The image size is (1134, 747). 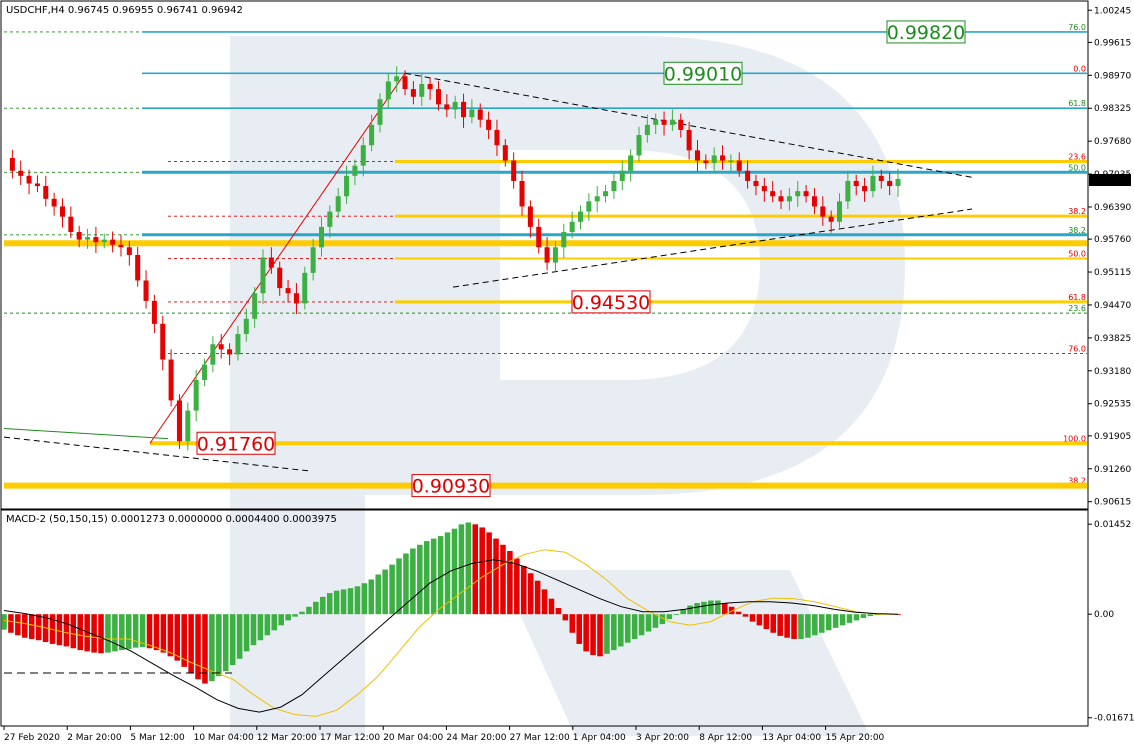 I want to click on price-callout-text: 0.94530, so click(x=611, y=303).